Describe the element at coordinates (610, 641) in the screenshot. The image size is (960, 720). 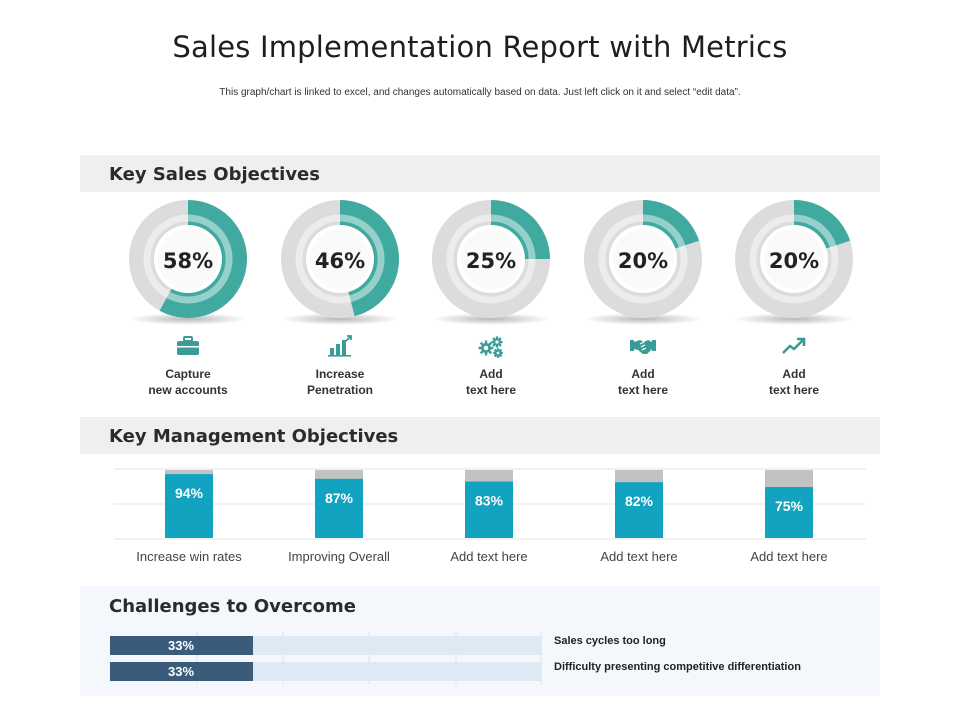
I see `challenge-label: Sales cycles too long` at that location.